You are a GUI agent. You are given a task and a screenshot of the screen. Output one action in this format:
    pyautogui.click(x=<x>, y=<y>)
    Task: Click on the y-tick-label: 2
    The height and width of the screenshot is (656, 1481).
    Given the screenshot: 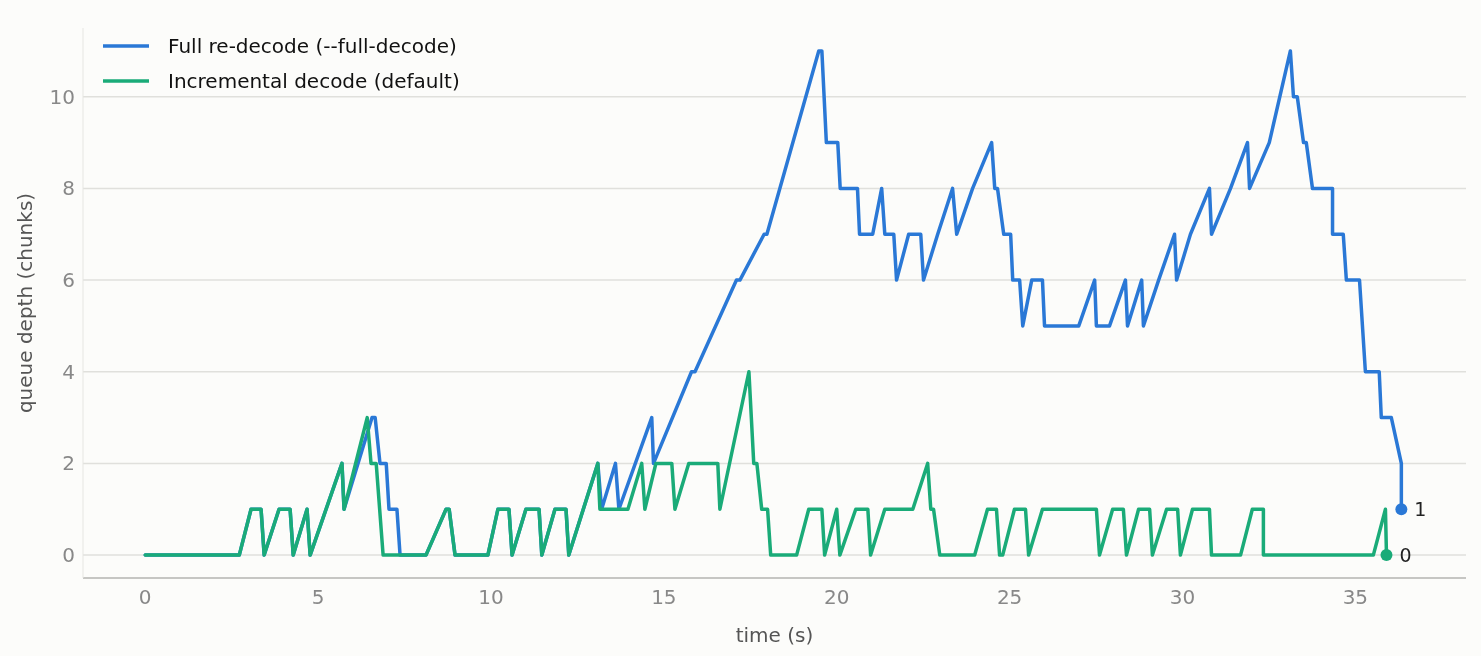 What is the action you would take?
    pyautogui.click(x=68, y=463)
    